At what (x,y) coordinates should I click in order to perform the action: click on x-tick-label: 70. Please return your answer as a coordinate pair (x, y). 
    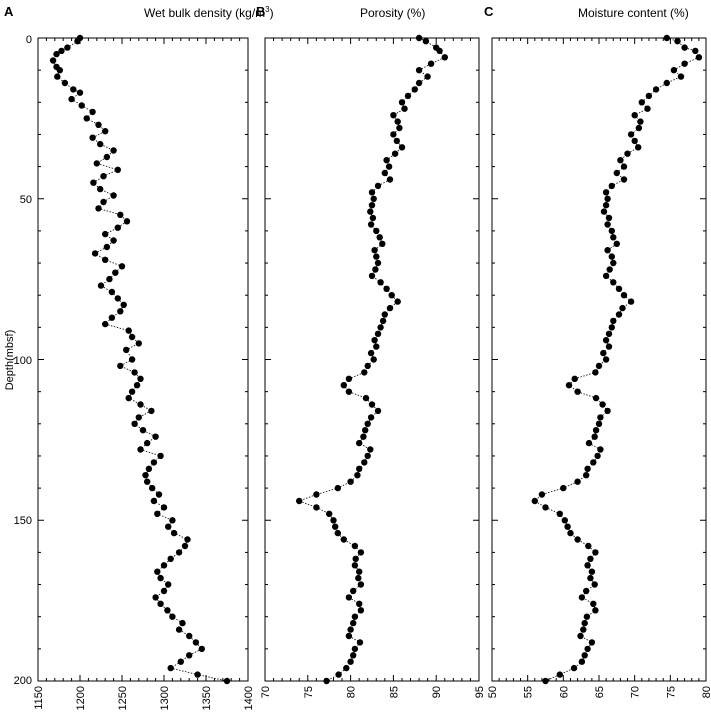
    Looking at the image, I should click on (266, 692).